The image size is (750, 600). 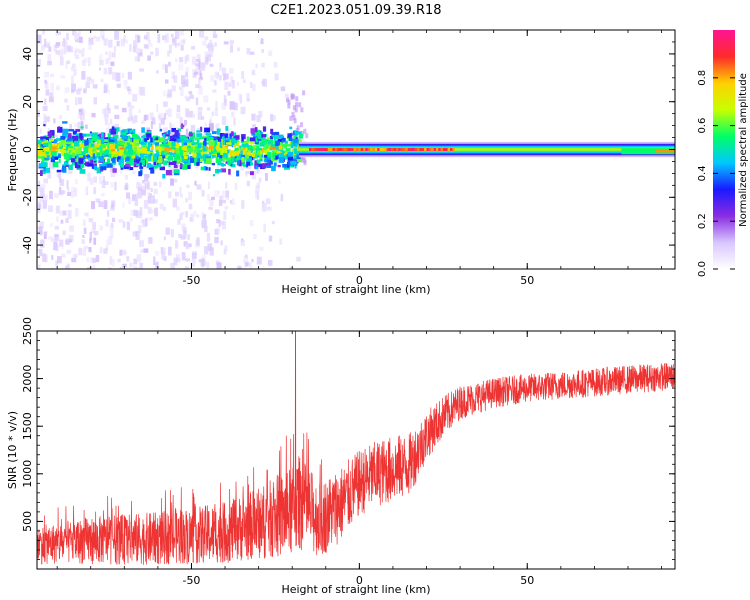 What do you see at coordinates (191, 280) in the screenshot?
I see `x-tick-label: -50` at bounding box center [191, 280].